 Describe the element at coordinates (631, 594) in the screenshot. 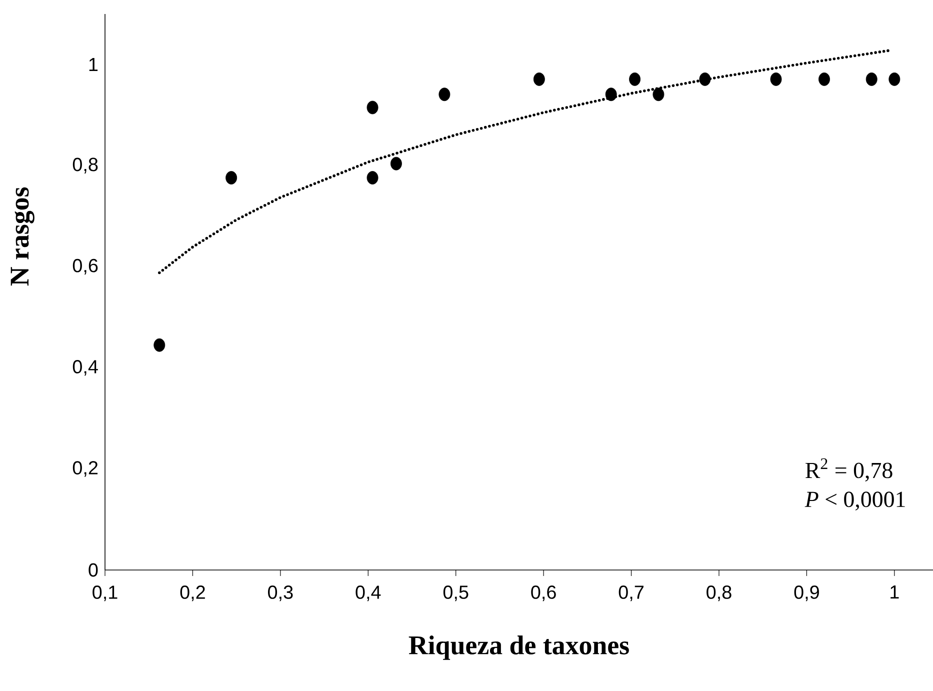

I see `x-tick-label: 0,7` at that location.